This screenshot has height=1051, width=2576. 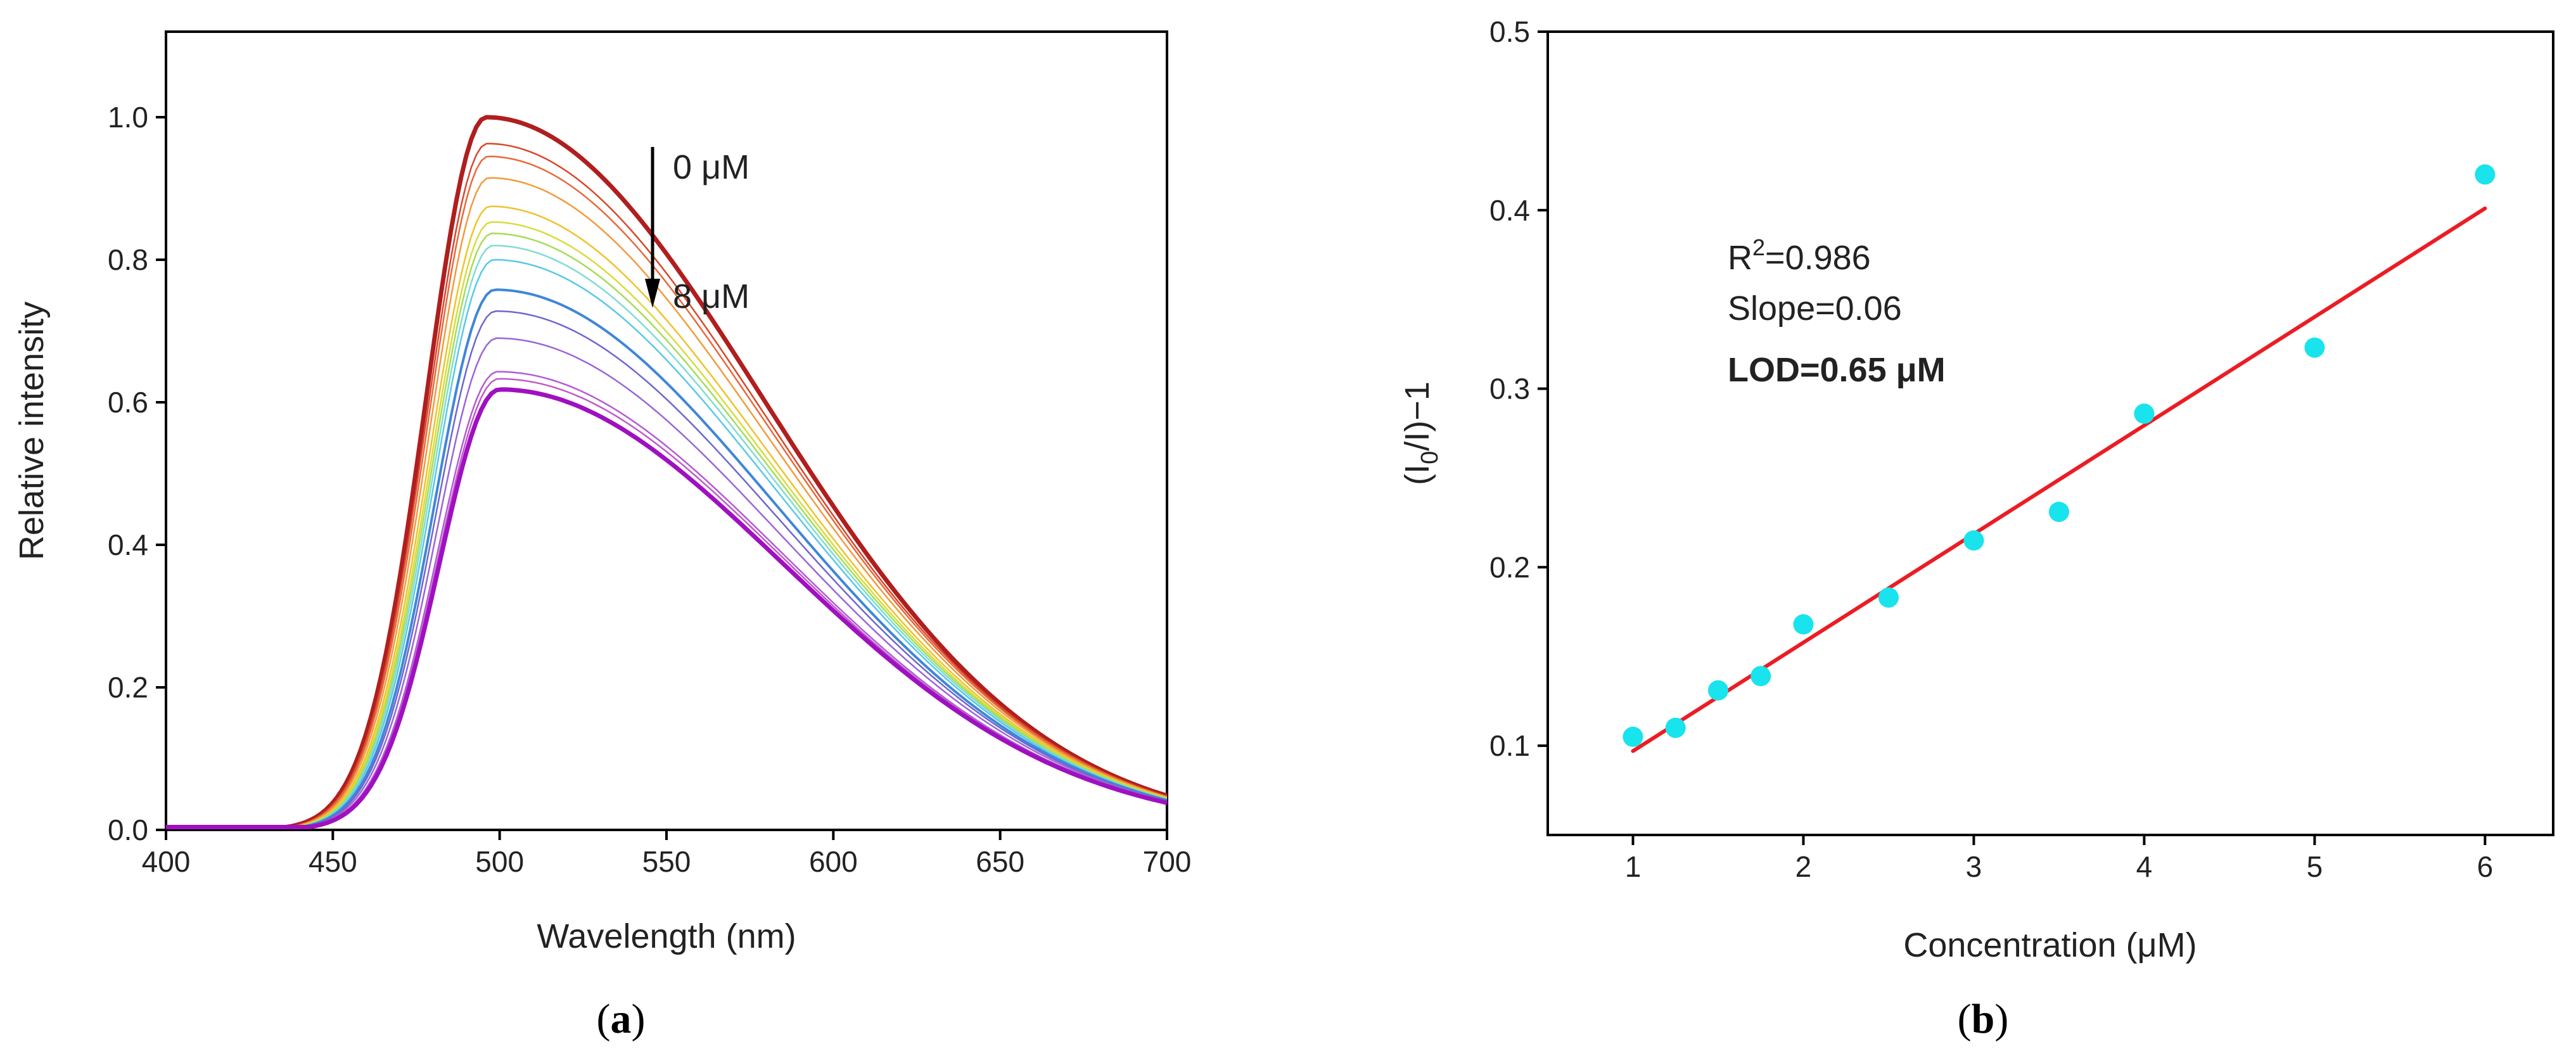 I want to click on panel-a-x-tick-label: 700, so click(x=1167, y=861).